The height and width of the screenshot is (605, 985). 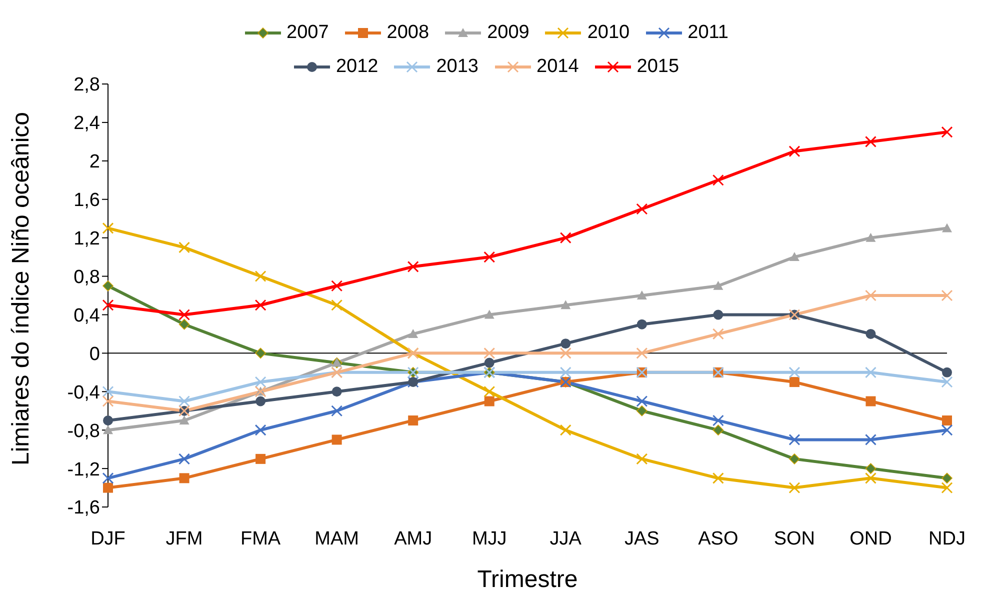 I want to click on y-tick-label: 1,6, so click(x=87, y=201).